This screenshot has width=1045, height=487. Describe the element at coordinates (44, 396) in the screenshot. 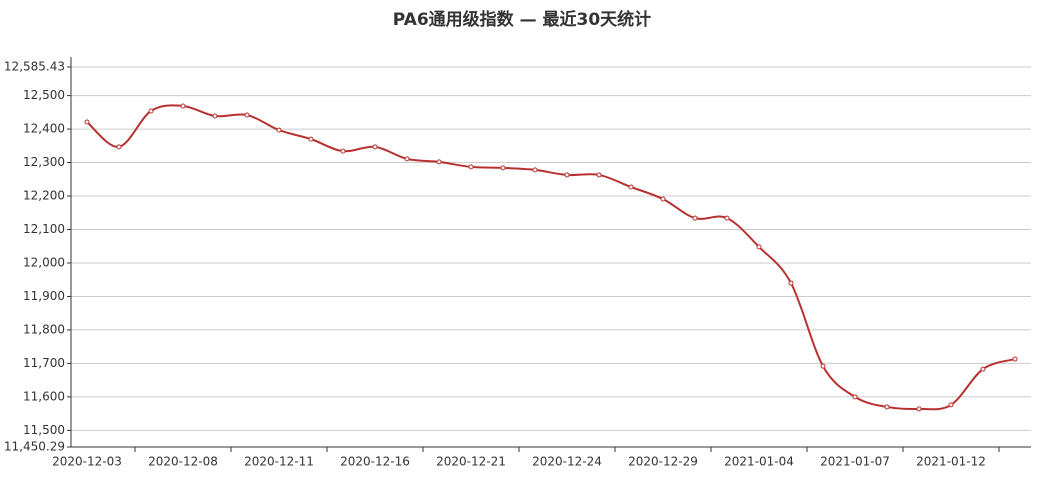

I see `y-tick-label: 11,600` at that location.